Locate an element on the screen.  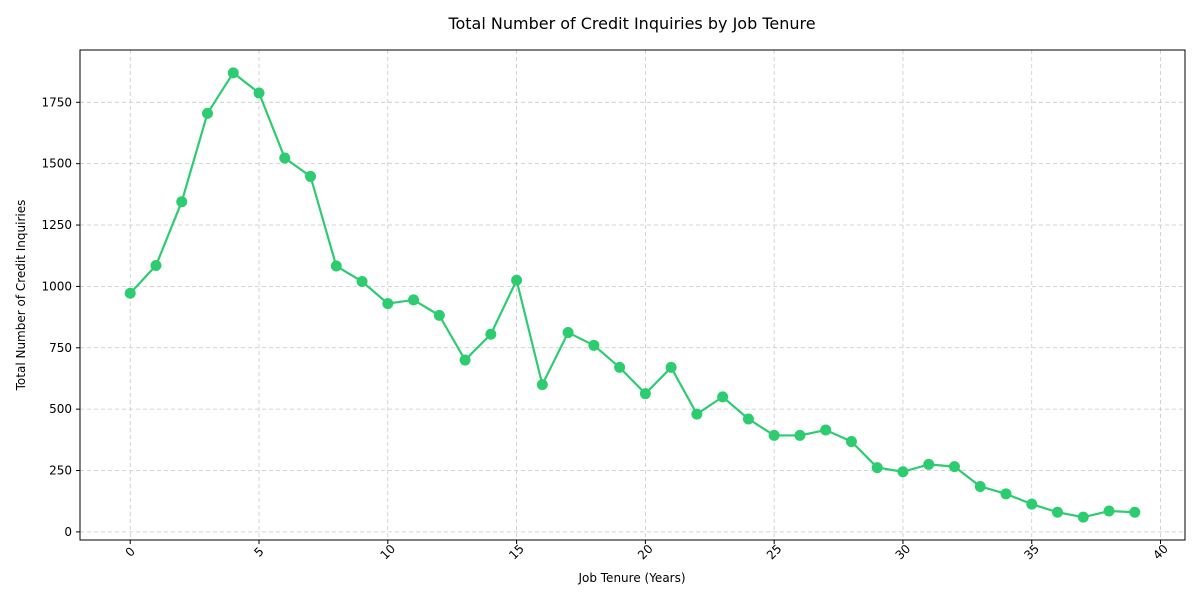
x-tick-label: 35 is located at coordinates (1031, 552).